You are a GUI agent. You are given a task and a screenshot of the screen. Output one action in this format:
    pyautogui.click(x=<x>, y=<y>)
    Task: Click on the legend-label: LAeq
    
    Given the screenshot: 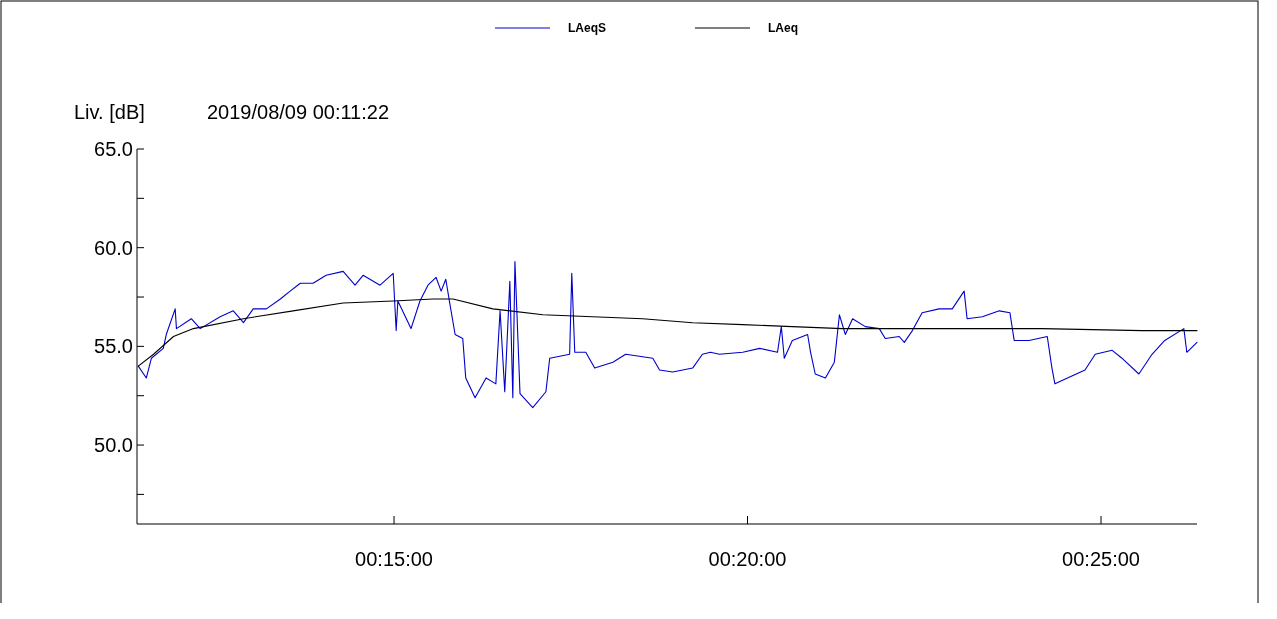 What is the action you would take?
    pyautogui.click(x=783, y=28)
    